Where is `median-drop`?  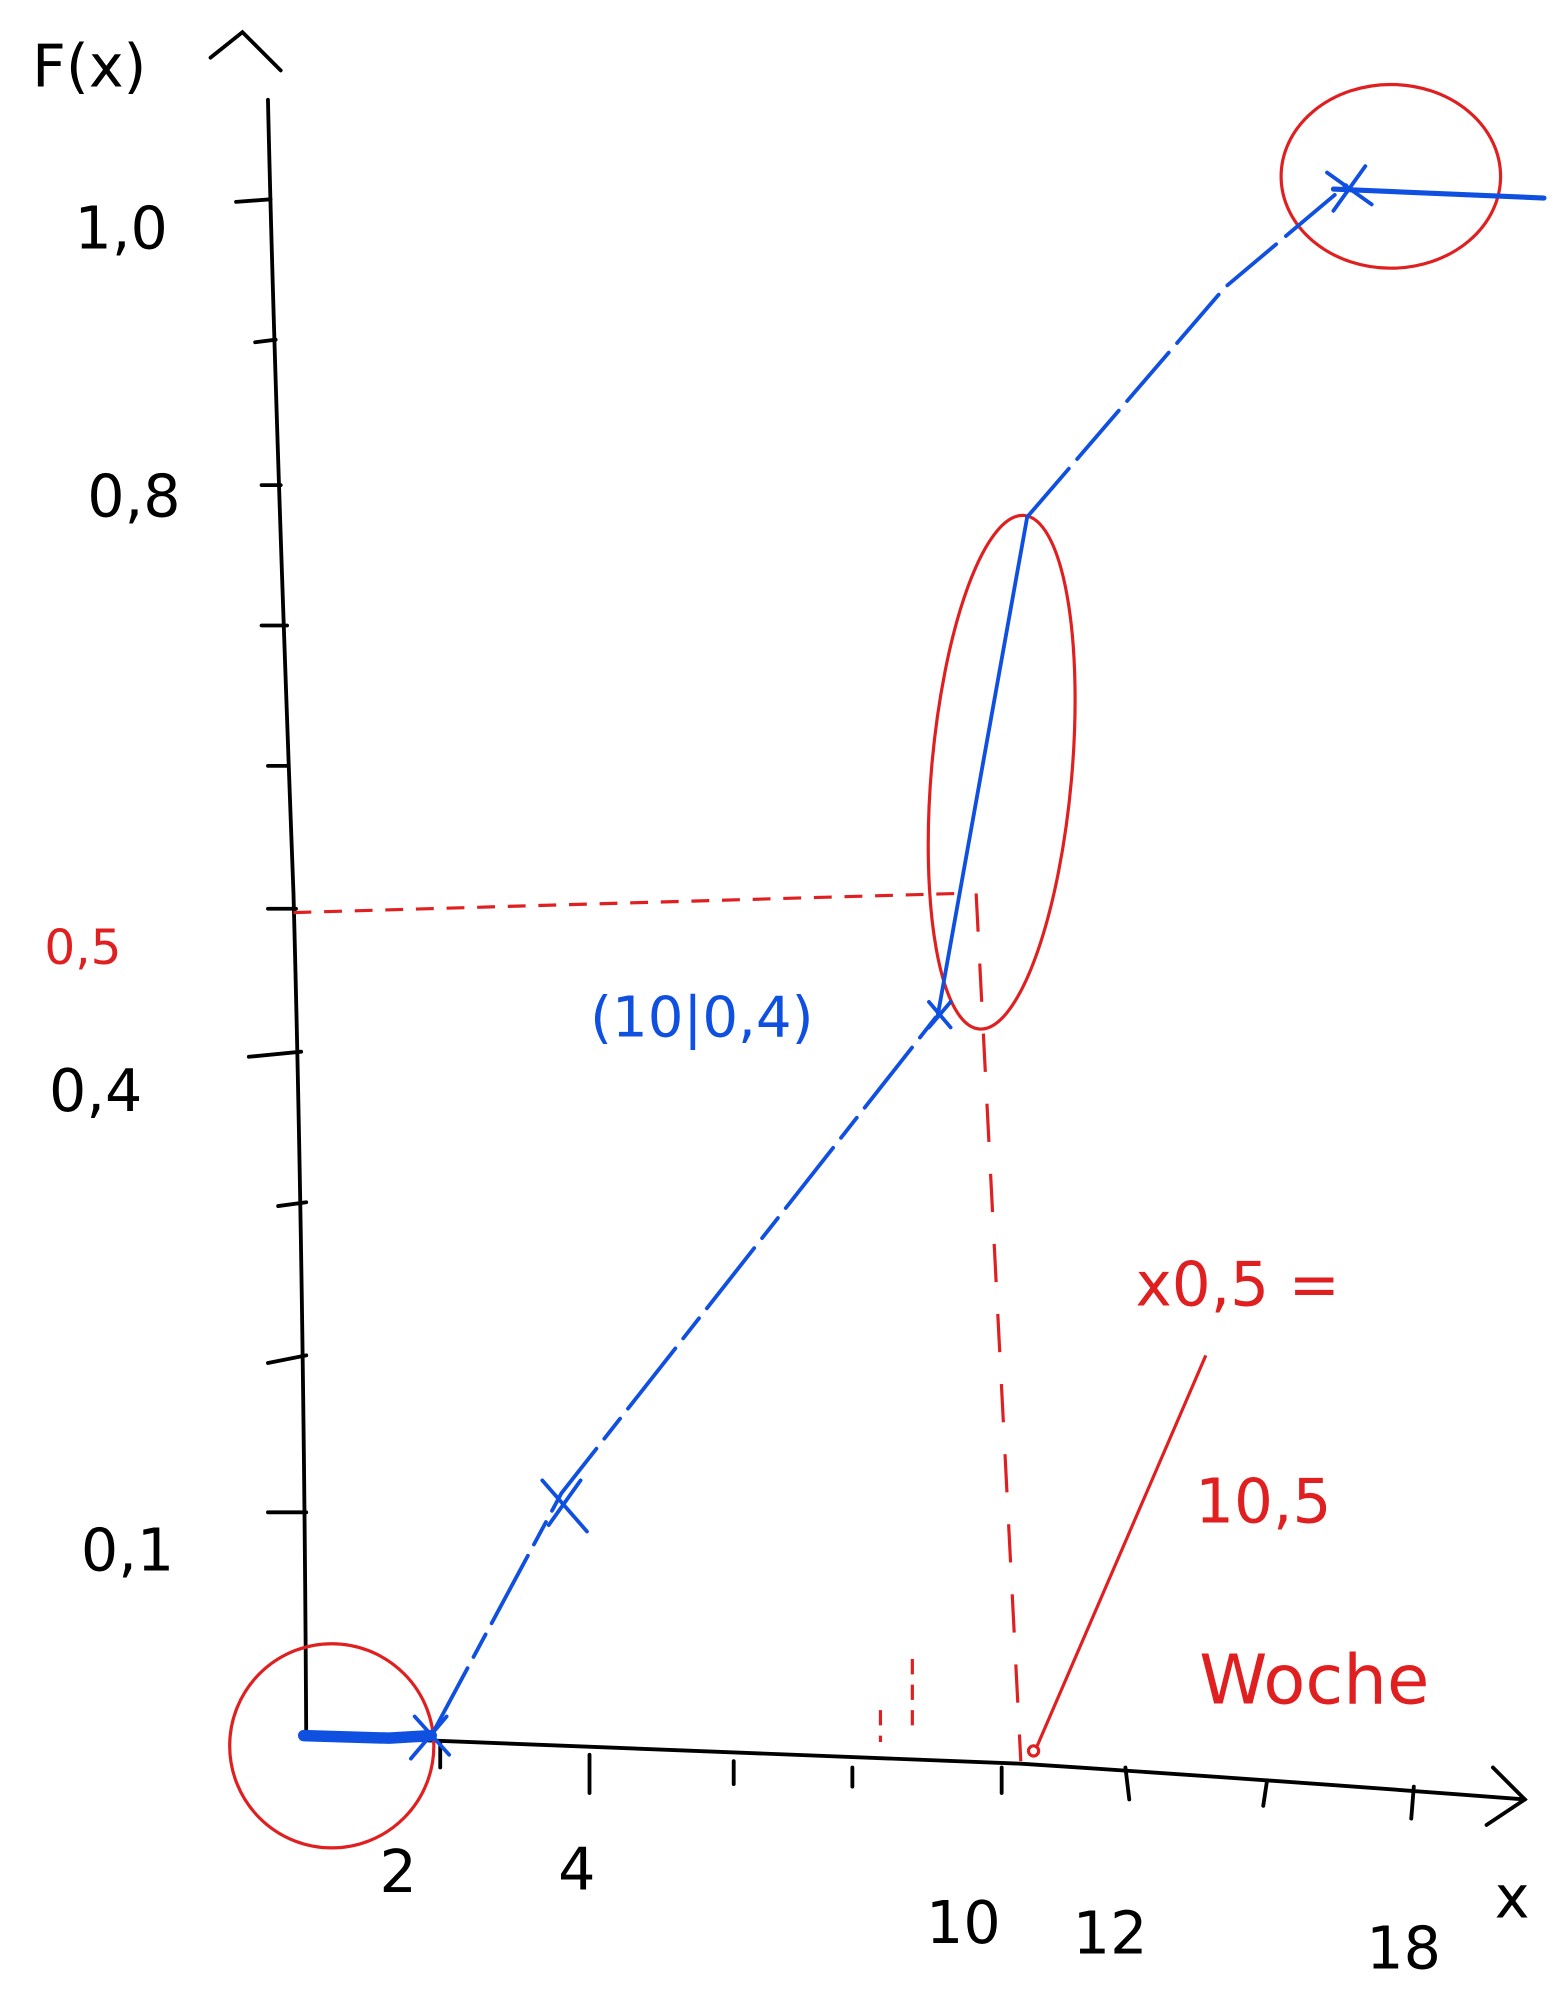
median-drop is located at coordinates (998, 1327).